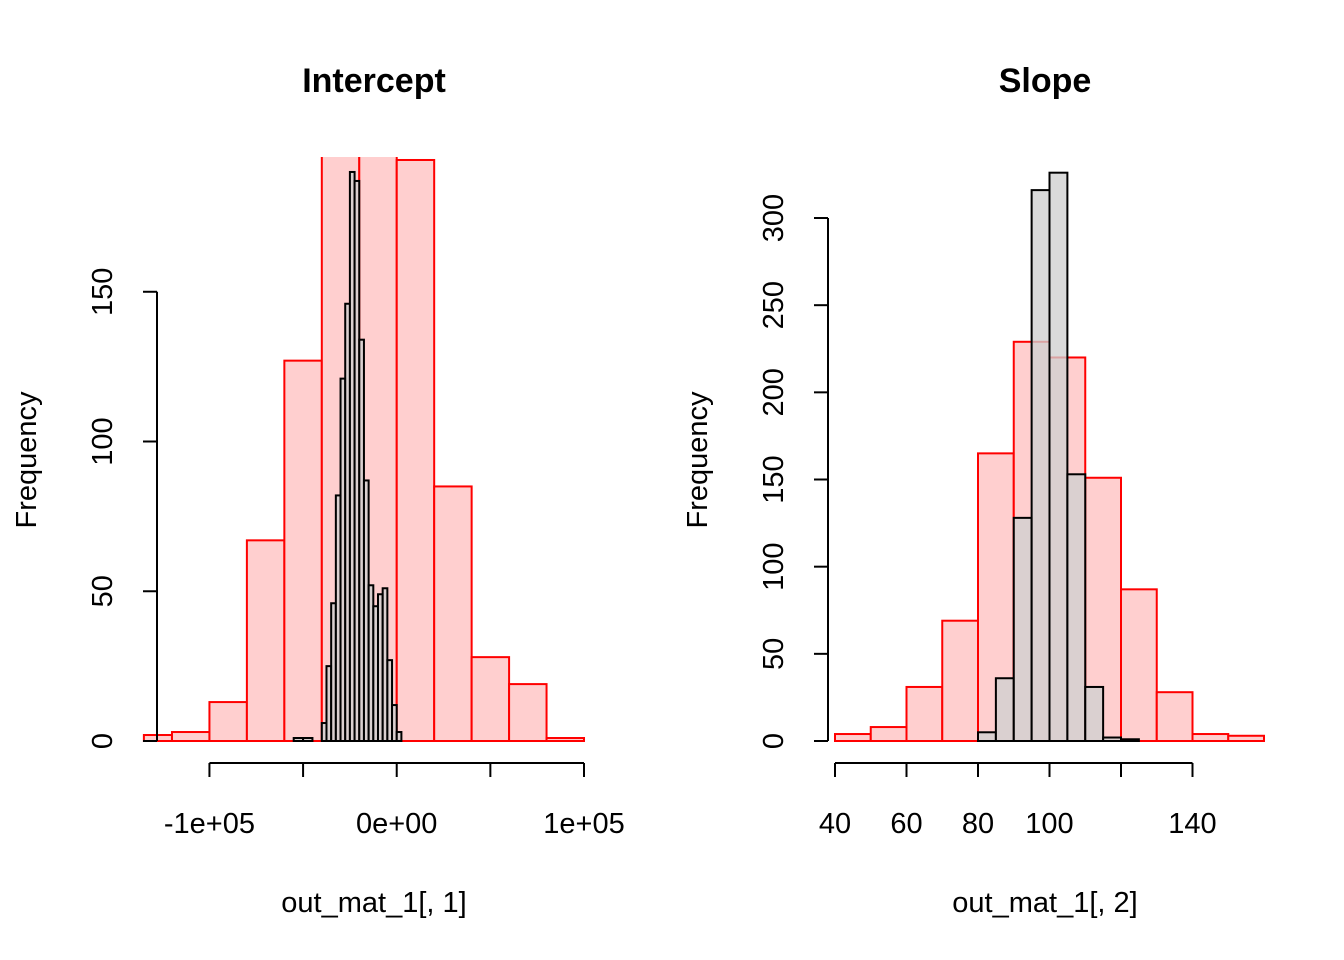 Image resolution: width=1344 pixels, height=960 pixels. I want to click on x-tick-label: 40, so click(835, 824).